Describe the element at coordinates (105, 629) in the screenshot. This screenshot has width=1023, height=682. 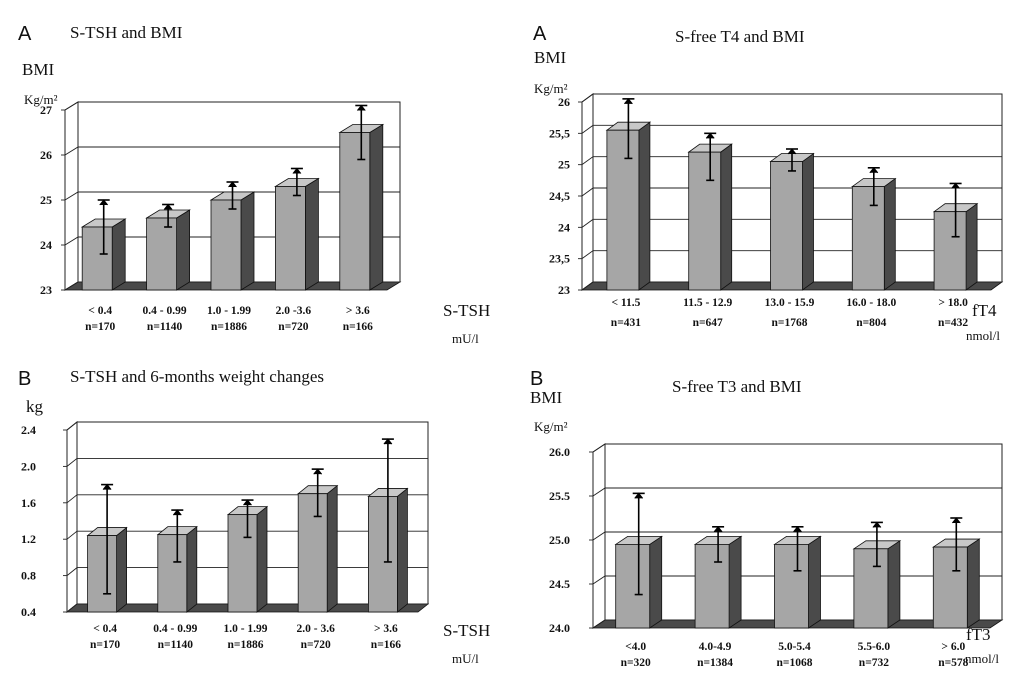
I see `x-category-label: < 0.4` at that location.